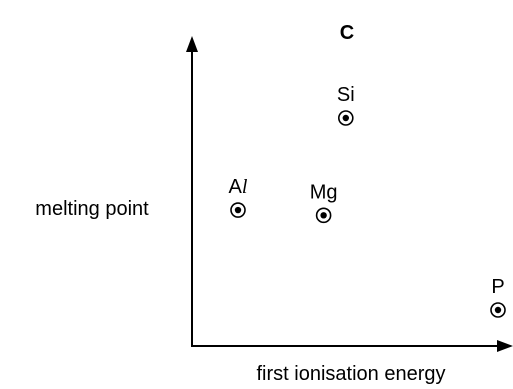 Image resolution: width=513 pixels, height=389 pixels. I want to click on point-al-marker-dot, so click(238, 210).